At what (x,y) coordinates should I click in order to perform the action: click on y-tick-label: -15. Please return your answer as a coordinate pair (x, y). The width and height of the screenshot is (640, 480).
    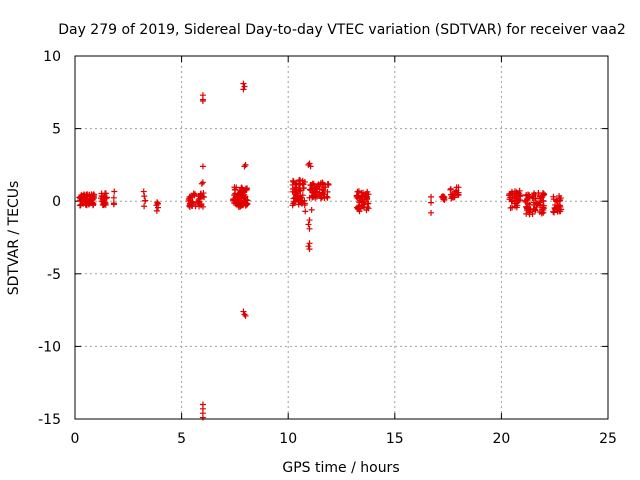
    Looking at the image, I should click on (49, 420).